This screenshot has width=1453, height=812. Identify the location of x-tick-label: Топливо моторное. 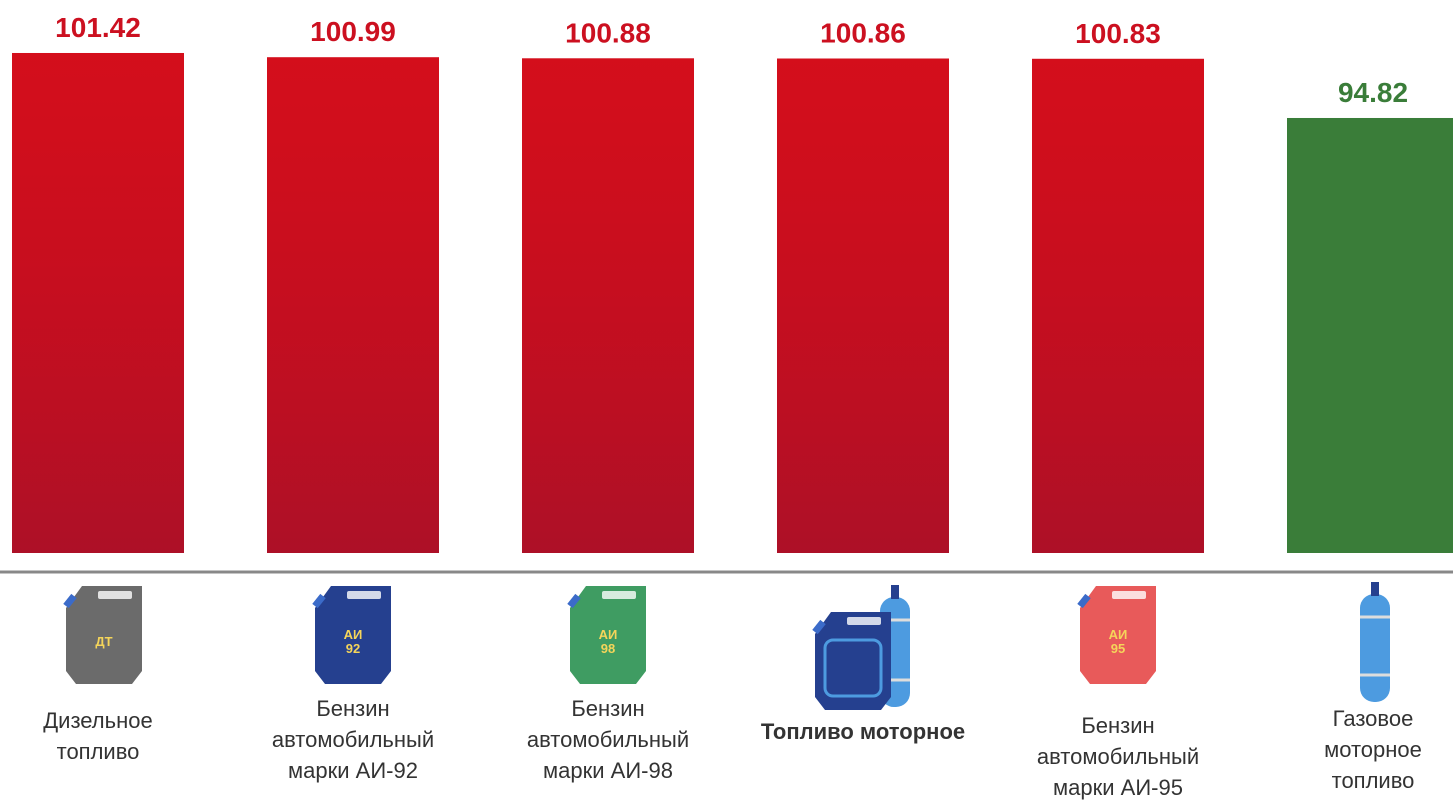
(863, 731).